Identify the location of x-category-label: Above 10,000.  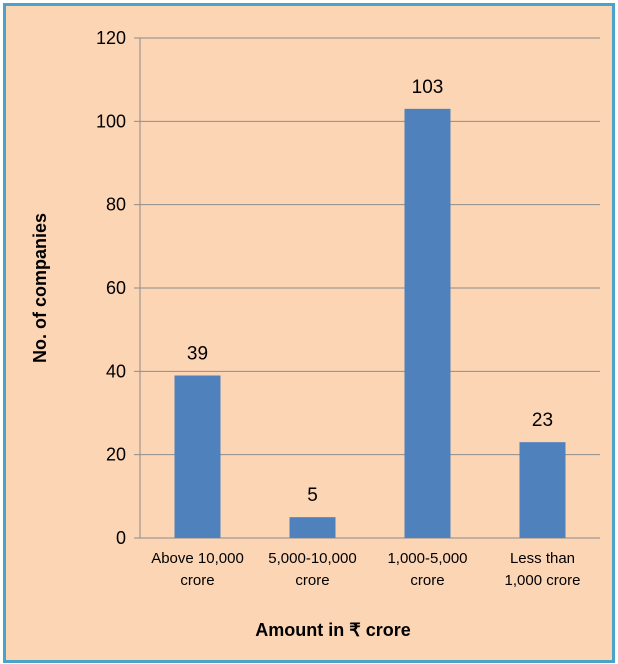
(197, 558).